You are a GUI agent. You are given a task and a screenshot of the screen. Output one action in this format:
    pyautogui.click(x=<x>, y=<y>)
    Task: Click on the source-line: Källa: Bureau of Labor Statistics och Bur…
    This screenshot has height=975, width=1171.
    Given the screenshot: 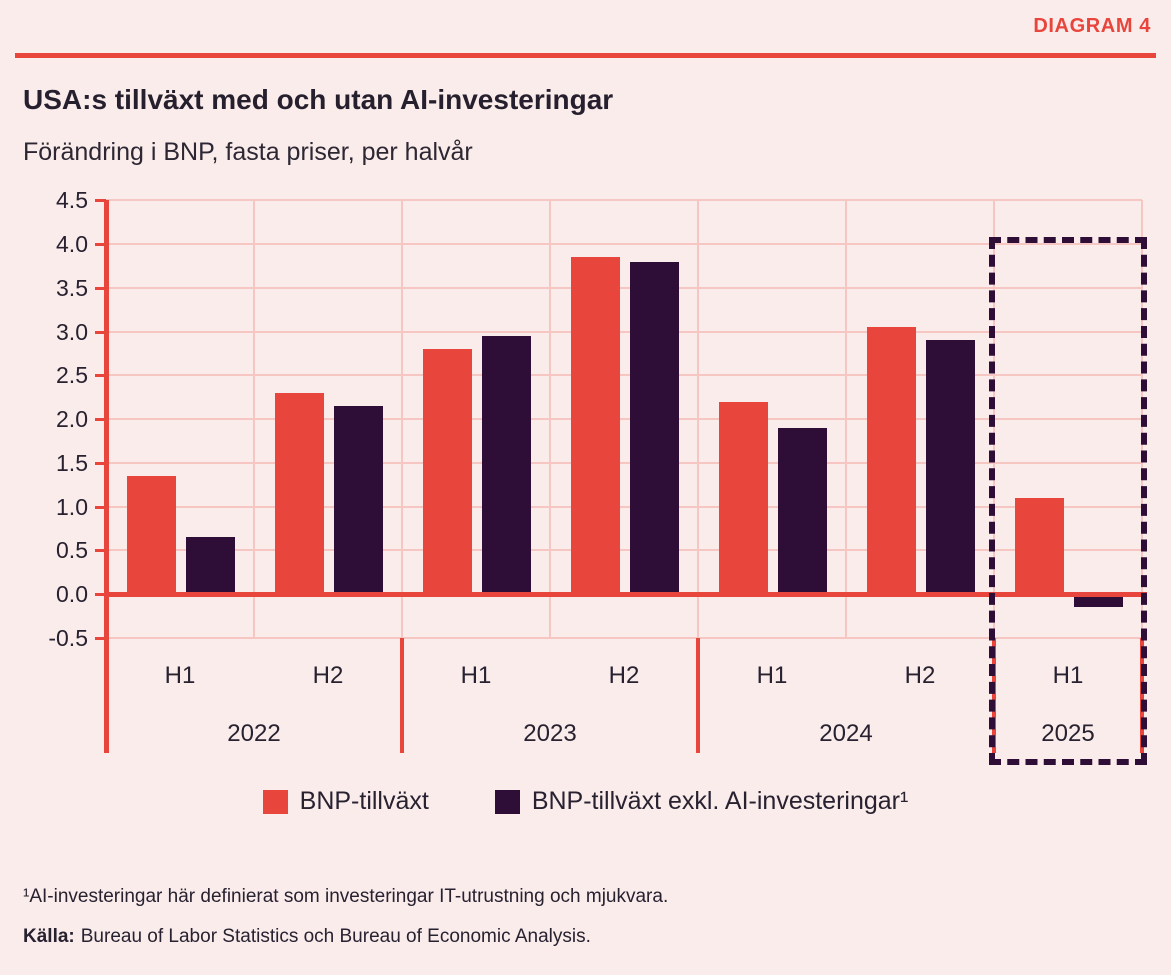 What is the action you would take?
    pyautogui.click(x=307, y=937)
    